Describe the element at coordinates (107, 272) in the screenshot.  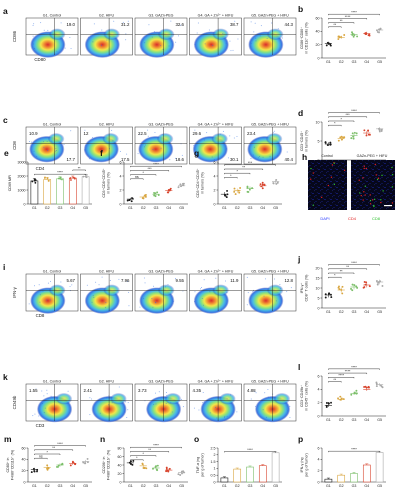
I see `flow-group-title: G2. HIFU` at that location.